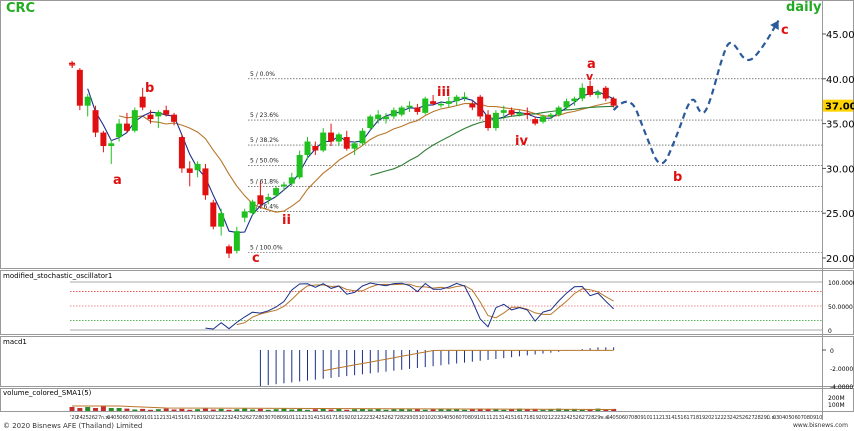 The height and width of the screenshot is (431, 854). Describe the element at coordinates (424, 418) in the screenshot. I see `date-axis-label: 01` at that location.